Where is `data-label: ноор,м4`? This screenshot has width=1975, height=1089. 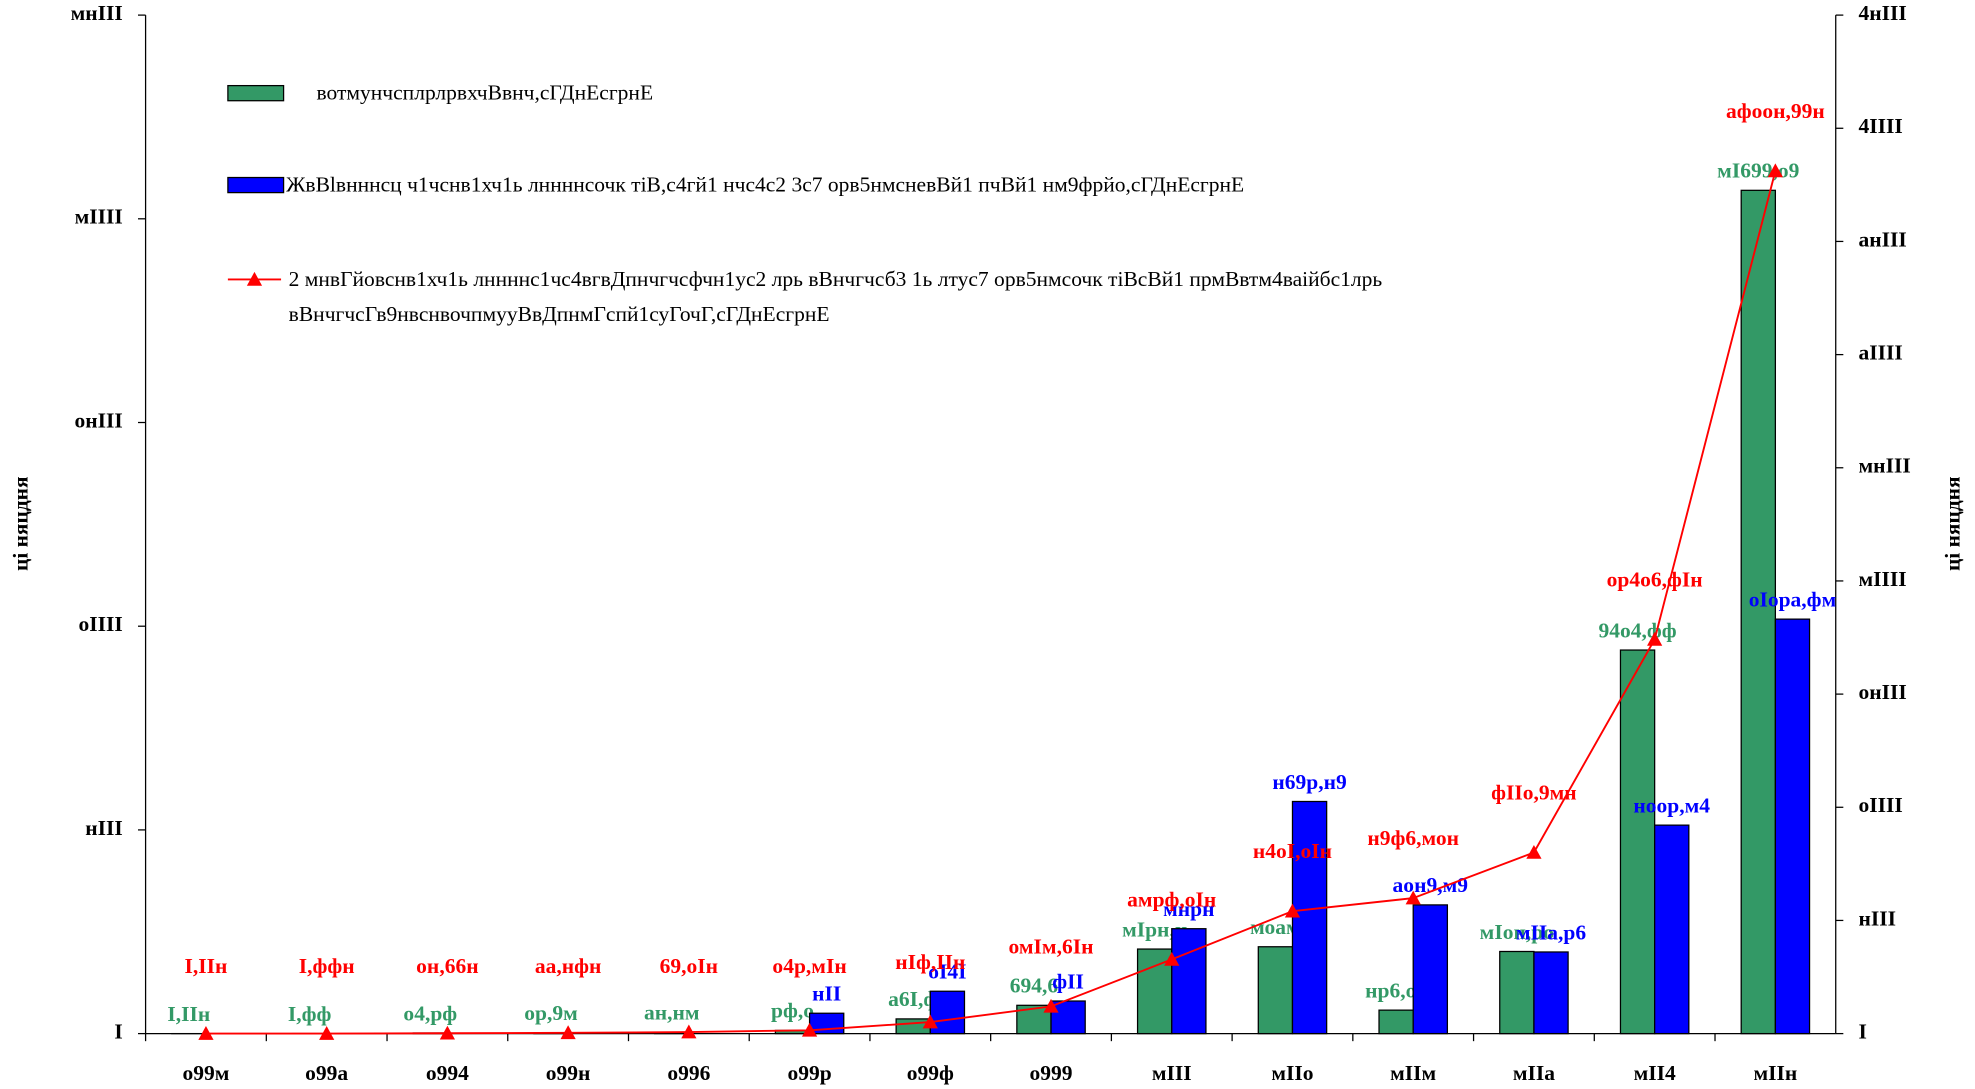 data-label: ноор,м4 is located at coordinates (1671, 805).